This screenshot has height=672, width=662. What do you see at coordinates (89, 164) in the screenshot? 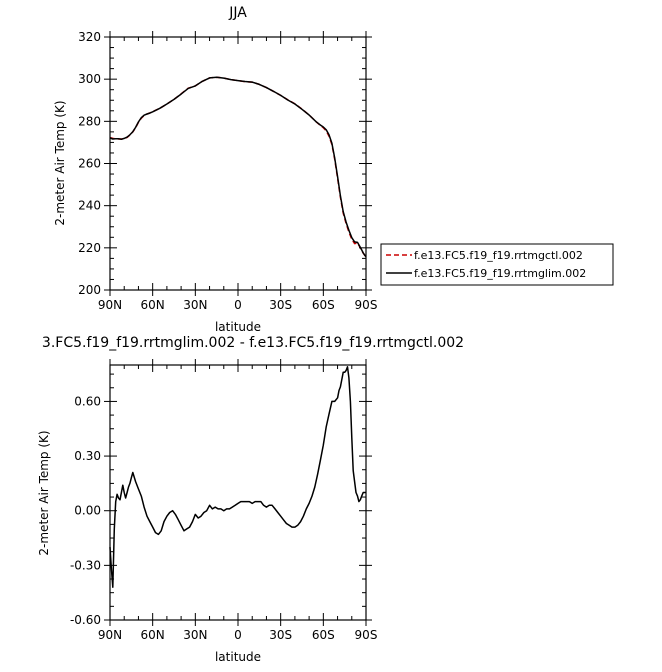
I see `y-tick-label: 260` at bounding box center [89, 164].